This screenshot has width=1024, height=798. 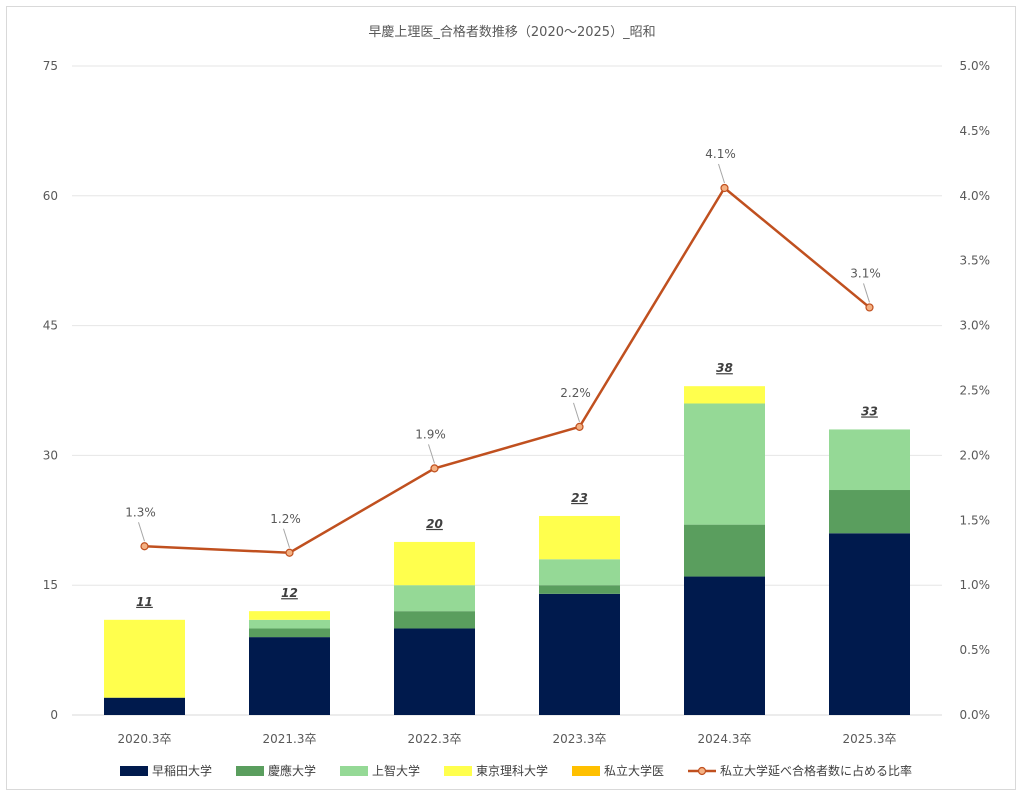 What do you see at coordinates (512, 770) in the screenshot?
I see `legend-label: 東京理科大学` at bounding box center [512, 770].